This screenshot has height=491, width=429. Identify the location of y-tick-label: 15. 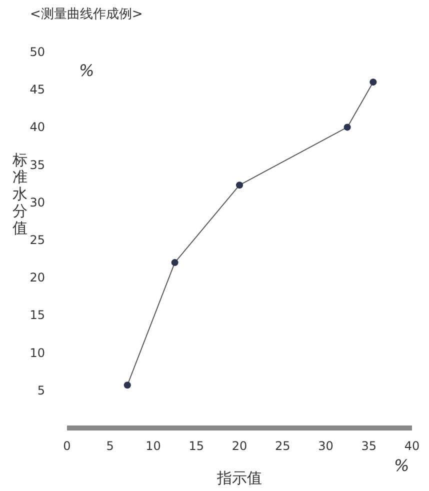
(37, 315).